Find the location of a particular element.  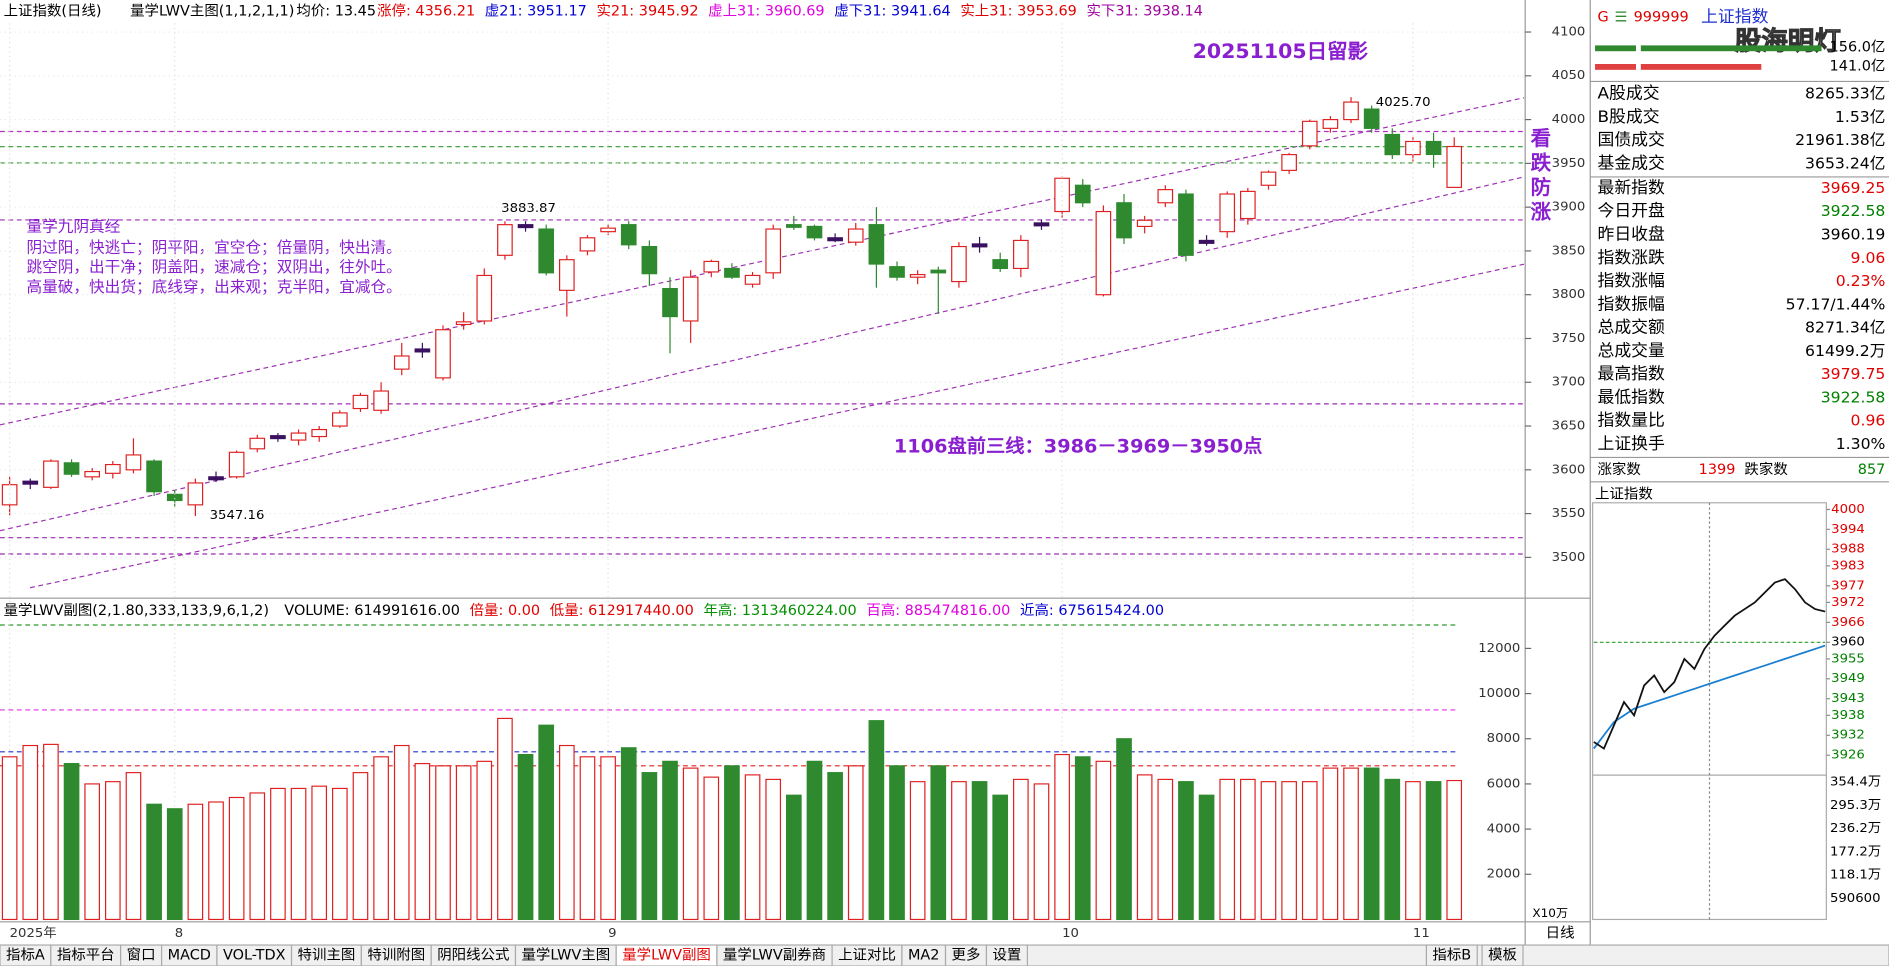

x-tick-label: 2025年 is located at coordinates (33, 933).